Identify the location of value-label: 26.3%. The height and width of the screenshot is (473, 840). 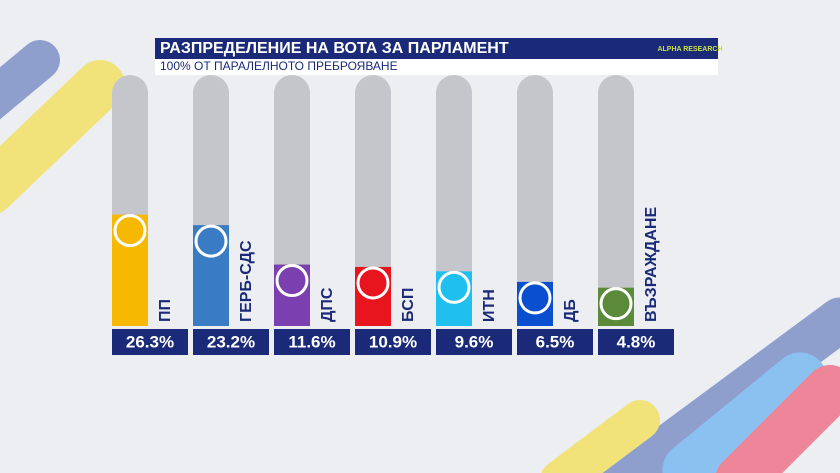
(150, 341).